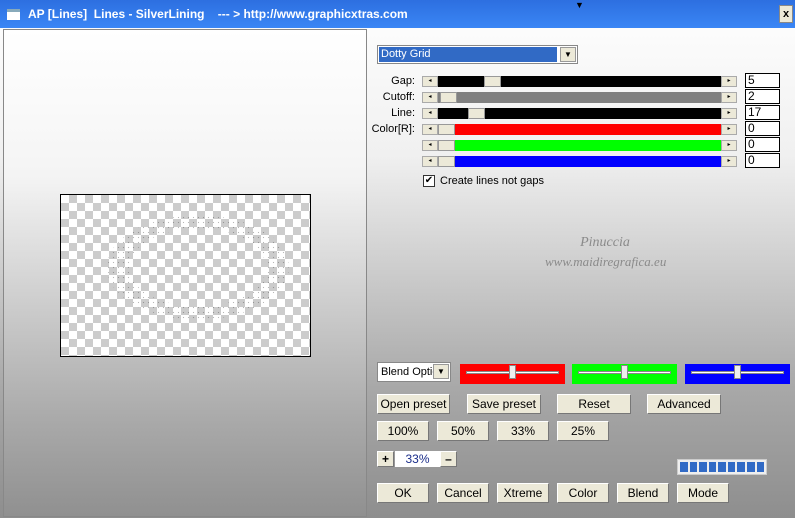 This screenshot has width=795, height=518. What do you see at coordinates (468, 54) in the screenshot?
I see `preset-dropdown-value: Dotty Grid` at bounding box center [468, 54].